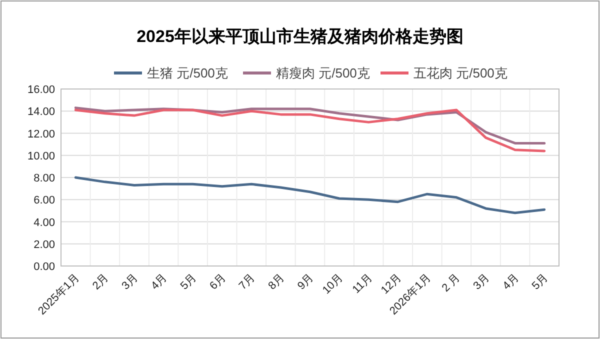 Image resolution: width=600 pixels, height=339 pixels. What do you see at coordinates (44, 244) in the screenshot?
I see `y-tick-label: 2.00` at bounding box center [44, 244].